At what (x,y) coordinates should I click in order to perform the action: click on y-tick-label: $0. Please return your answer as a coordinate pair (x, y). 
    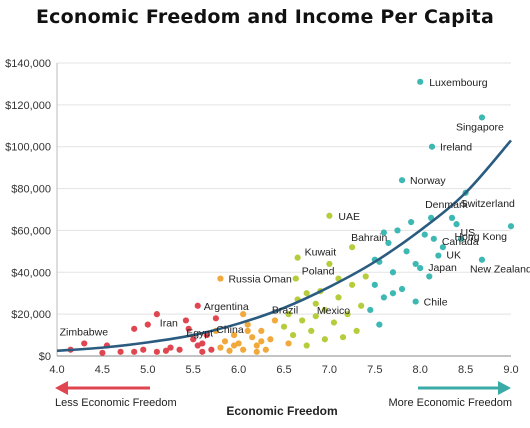
    Looking at the image, I should click on (45, 357).